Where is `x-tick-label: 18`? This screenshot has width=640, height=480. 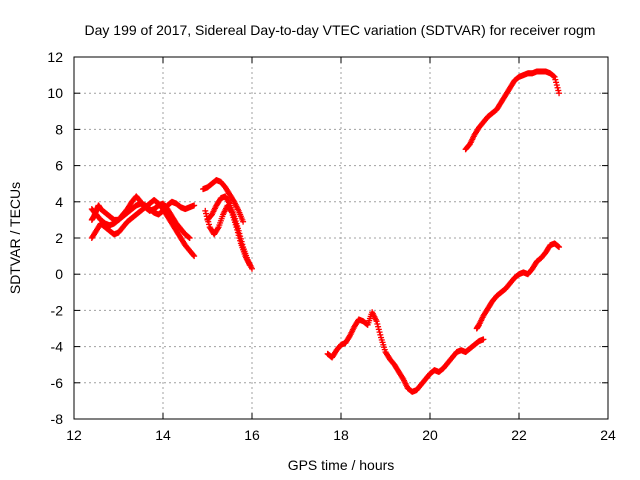
x-tick-label: 18 is located at coordinates (341, 435).